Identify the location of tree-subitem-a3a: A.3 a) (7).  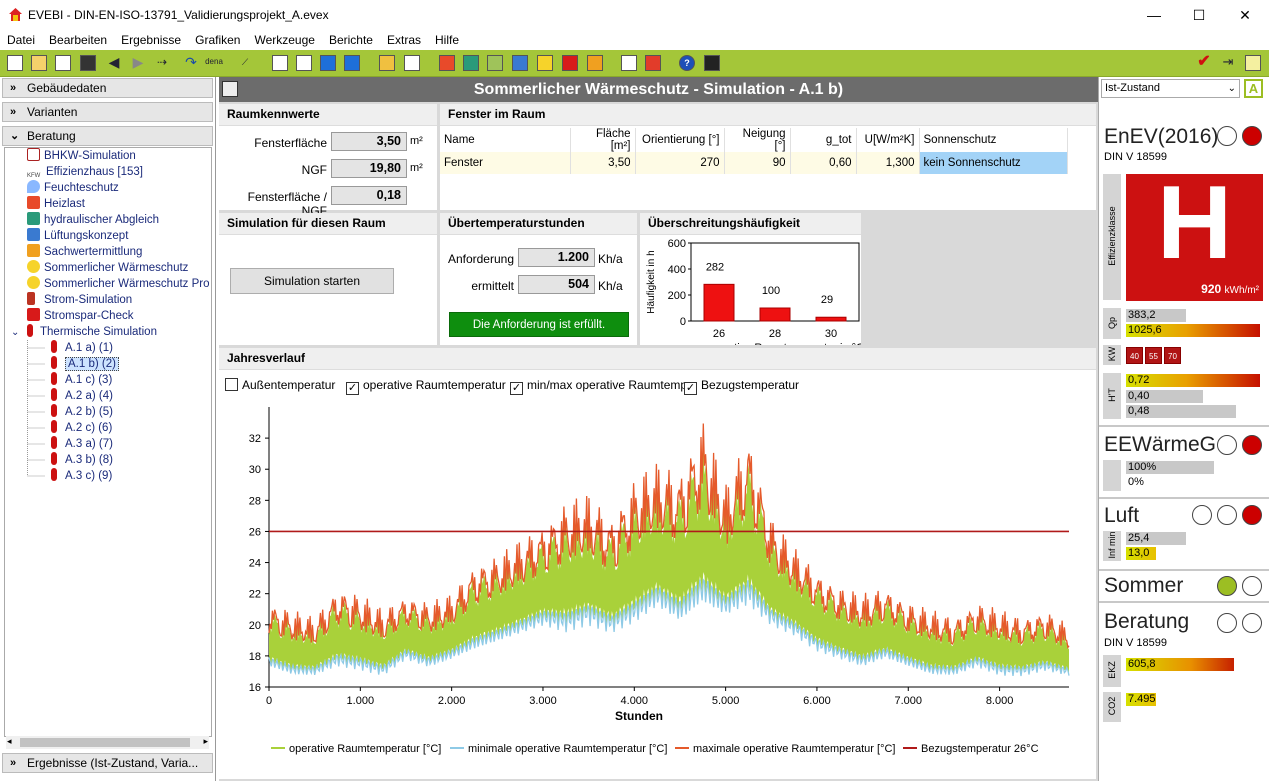
(82, 444).